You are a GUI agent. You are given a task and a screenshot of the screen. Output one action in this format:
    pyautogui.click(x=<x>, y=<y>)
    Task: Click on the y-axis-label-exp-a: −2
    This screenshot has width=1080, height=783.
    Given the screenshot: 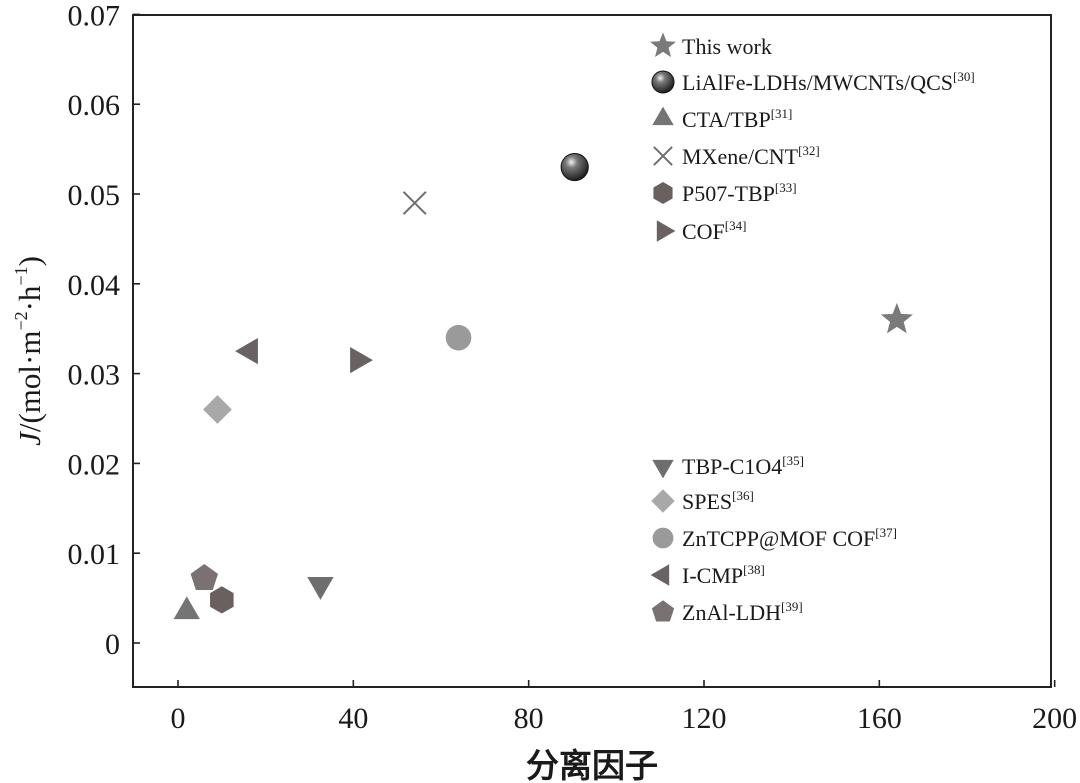 What is the action you would take?
    pyautogui.click(x=21, y=320)
    